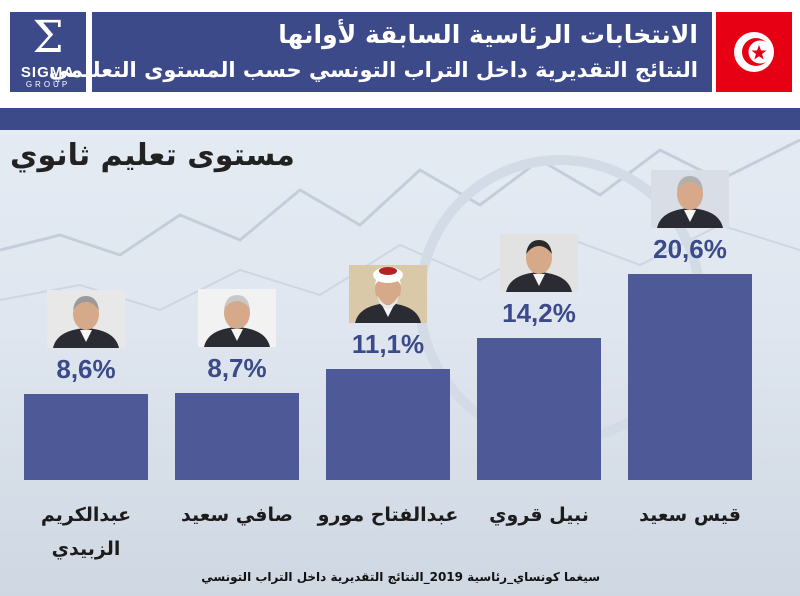 This screenshot has height=596, width=800. What do you see at coordinates (539, 313) in the screenshot?
I see `bar-value-label: 14,2%` at bounding box center [539, 313].